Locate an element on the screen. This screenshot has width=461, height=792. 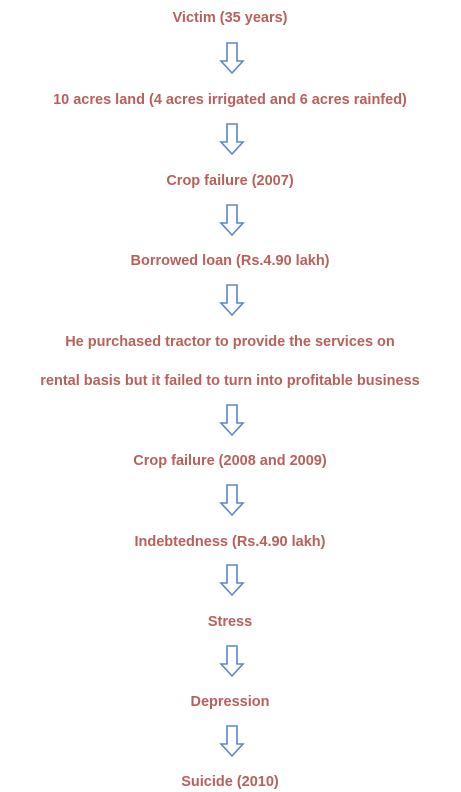
node-label: Indebtedness (Rs.4.90 lakh) is located at coordinates (230, 542).